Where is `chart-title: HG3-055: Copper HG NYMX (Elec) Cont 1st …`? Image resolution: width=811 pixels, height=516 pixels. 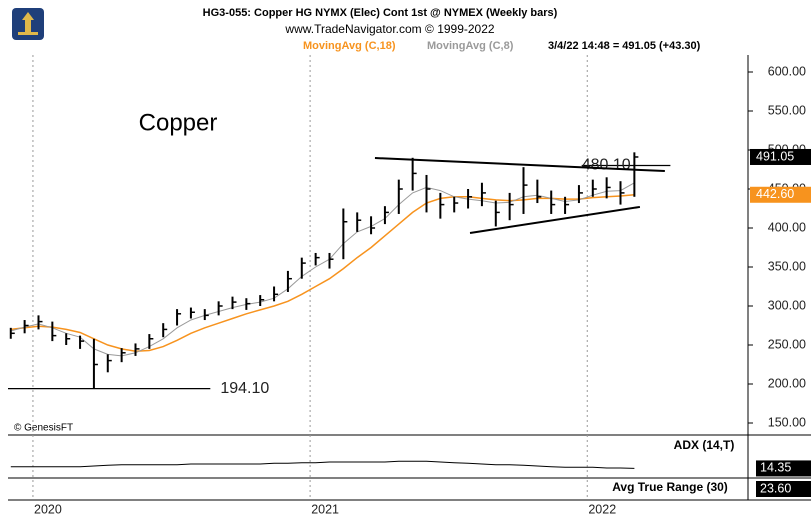 chart-title: HG3-055: Copper HG NYMX (Elec) Cont 1st … is located at coordinates (380, 13).